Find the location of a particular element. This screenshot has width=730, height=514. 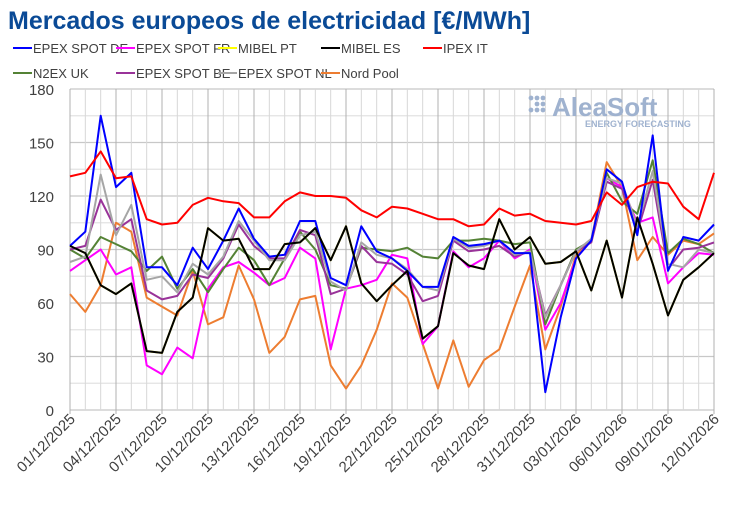

y-axis: 0 30 60 90 120 150 180 is located at coordinates (41, 251).